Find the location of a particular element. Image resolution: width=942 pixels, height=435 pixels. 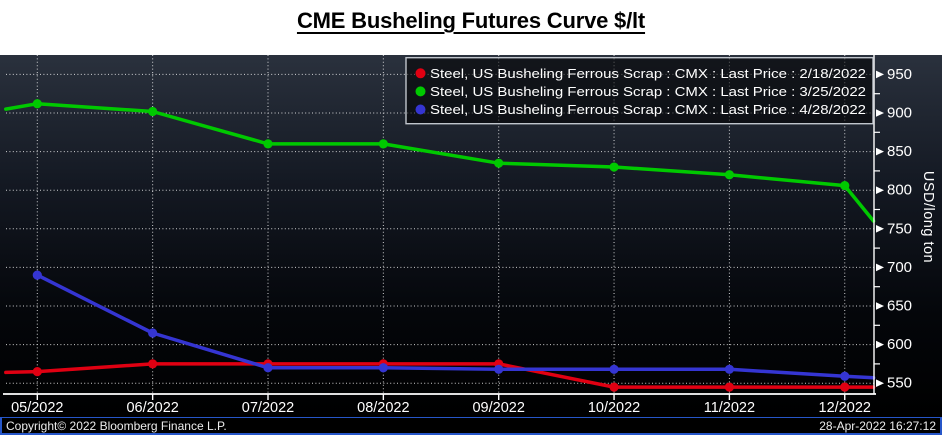

title-strip: CME Busheling Futures Curve $/lt is located at coordinates (471, 27).